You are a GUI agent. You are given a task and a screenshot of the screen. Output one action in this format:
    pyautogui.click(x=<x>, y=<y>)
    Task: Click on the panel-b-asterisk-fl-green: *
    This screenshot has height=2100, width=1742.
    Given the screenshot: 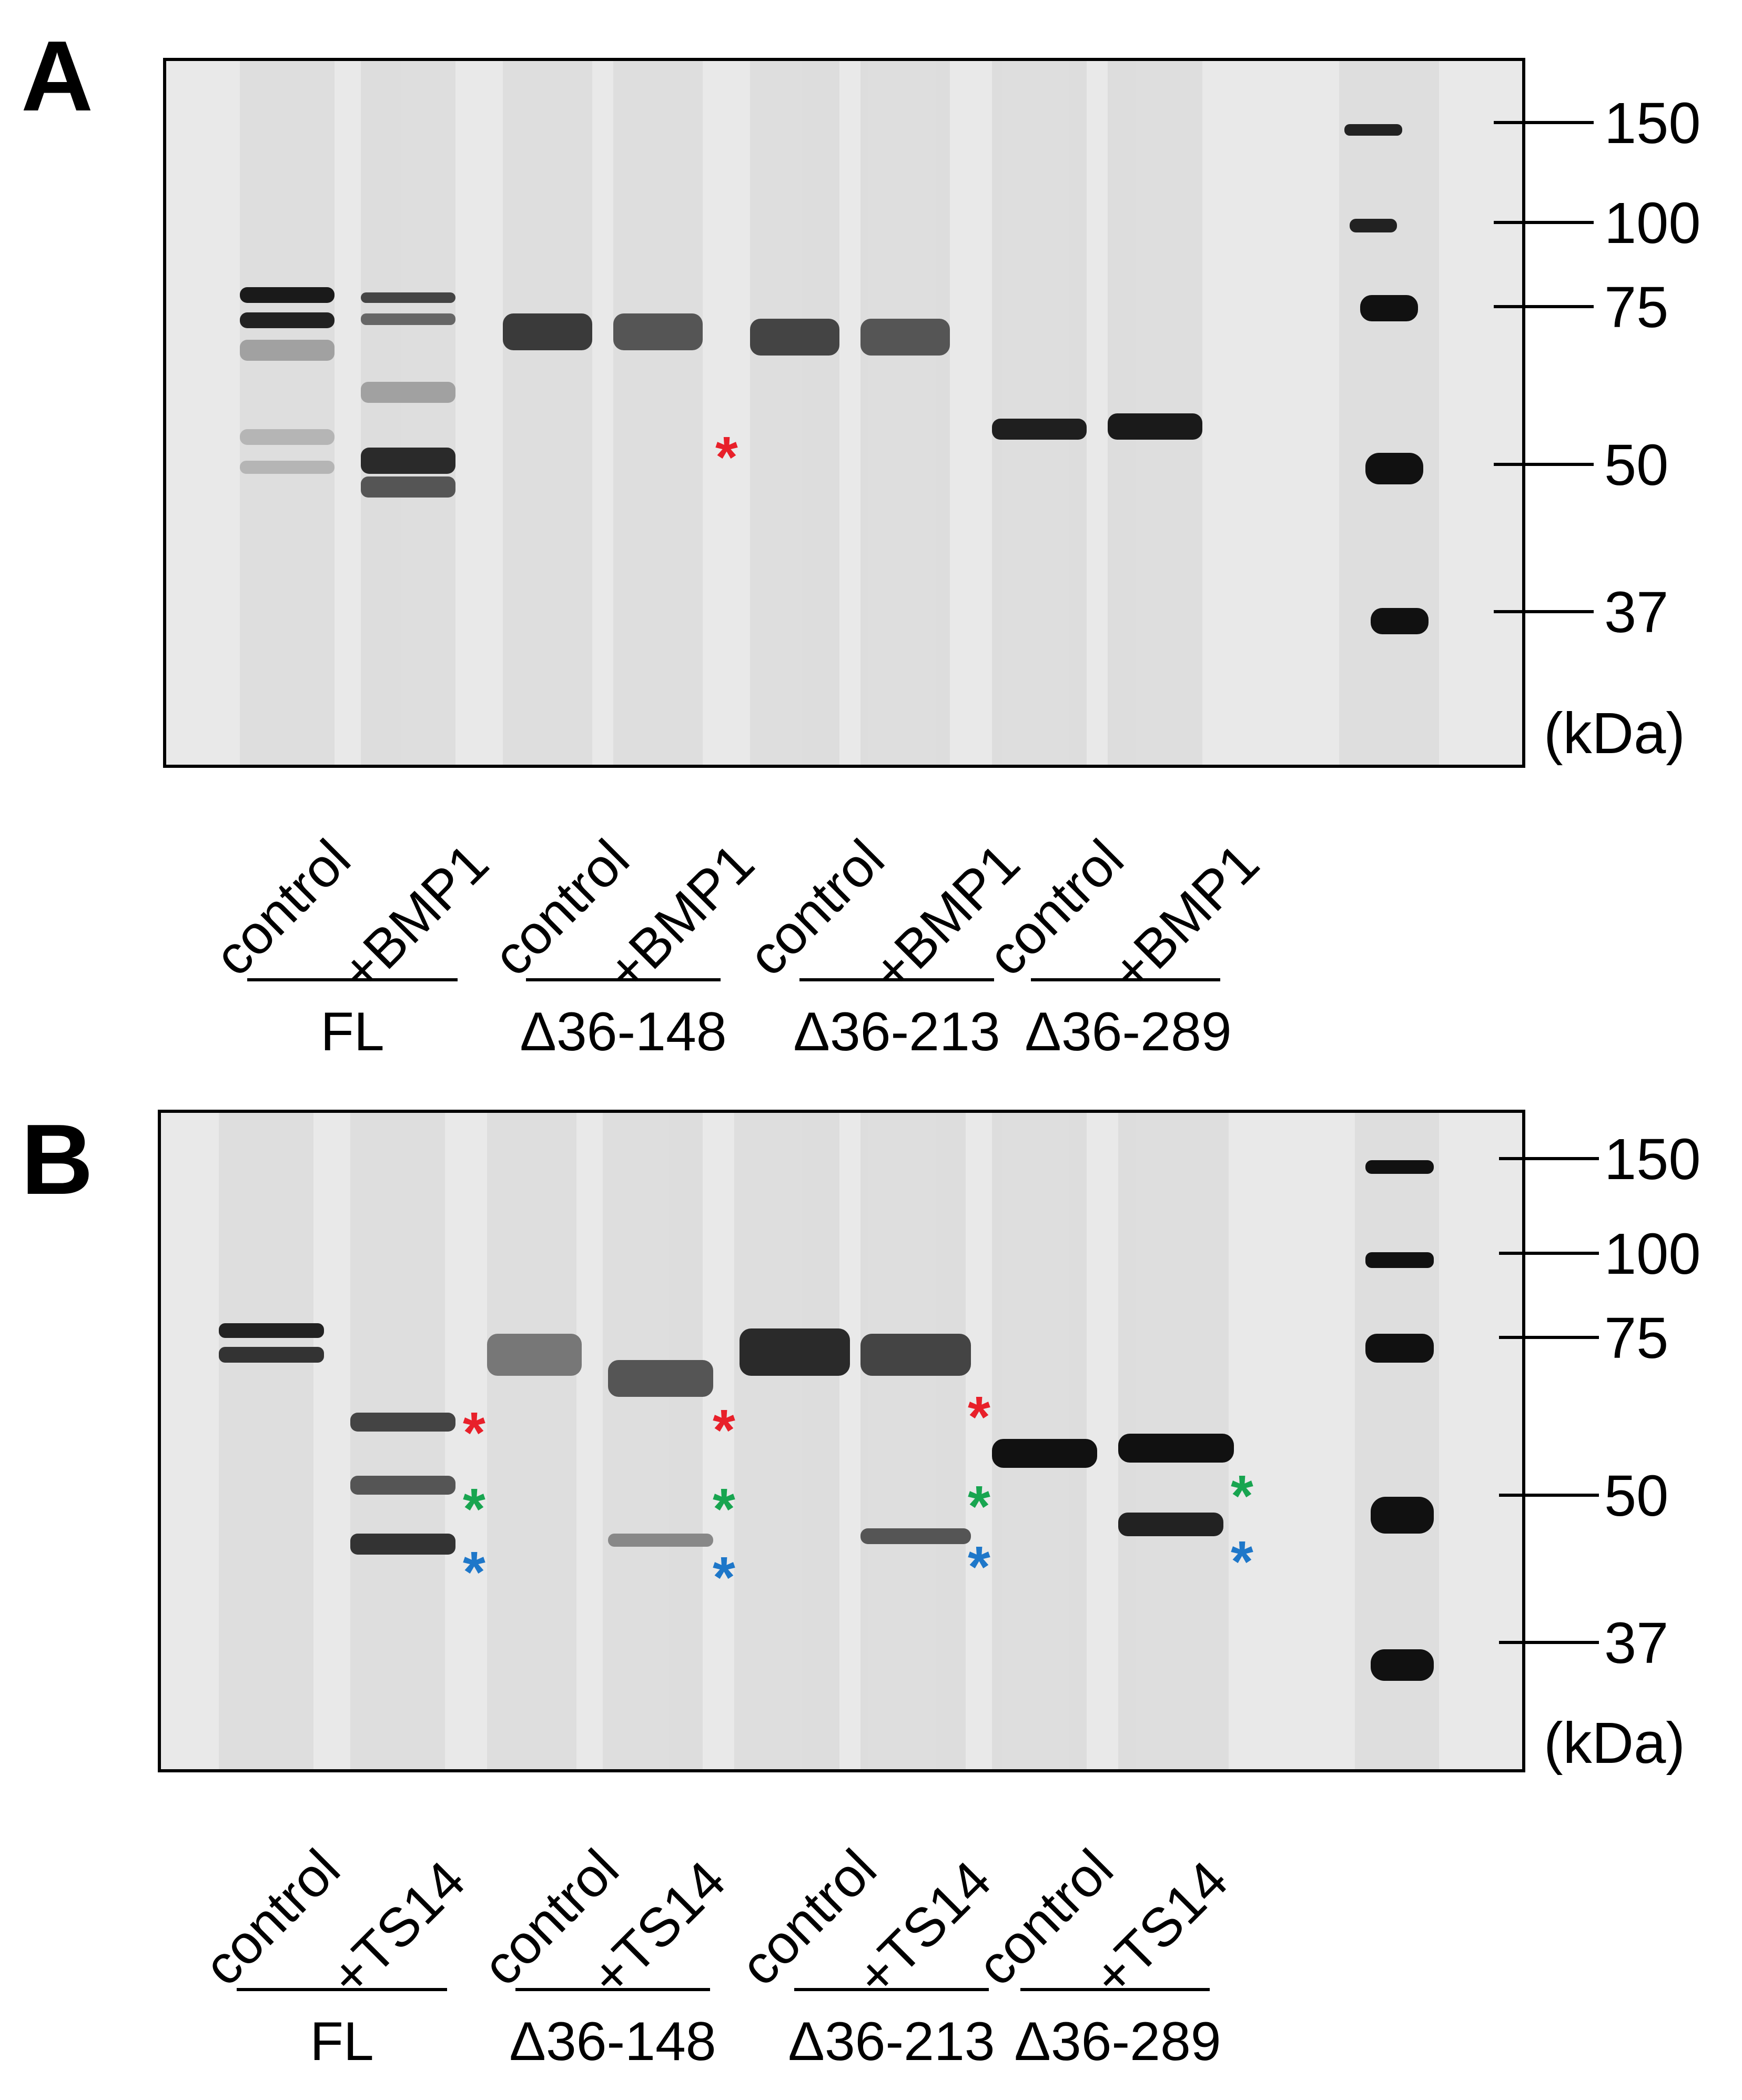 What is the action you would take?
    pyautogui.click(x=474, y=1509)
    